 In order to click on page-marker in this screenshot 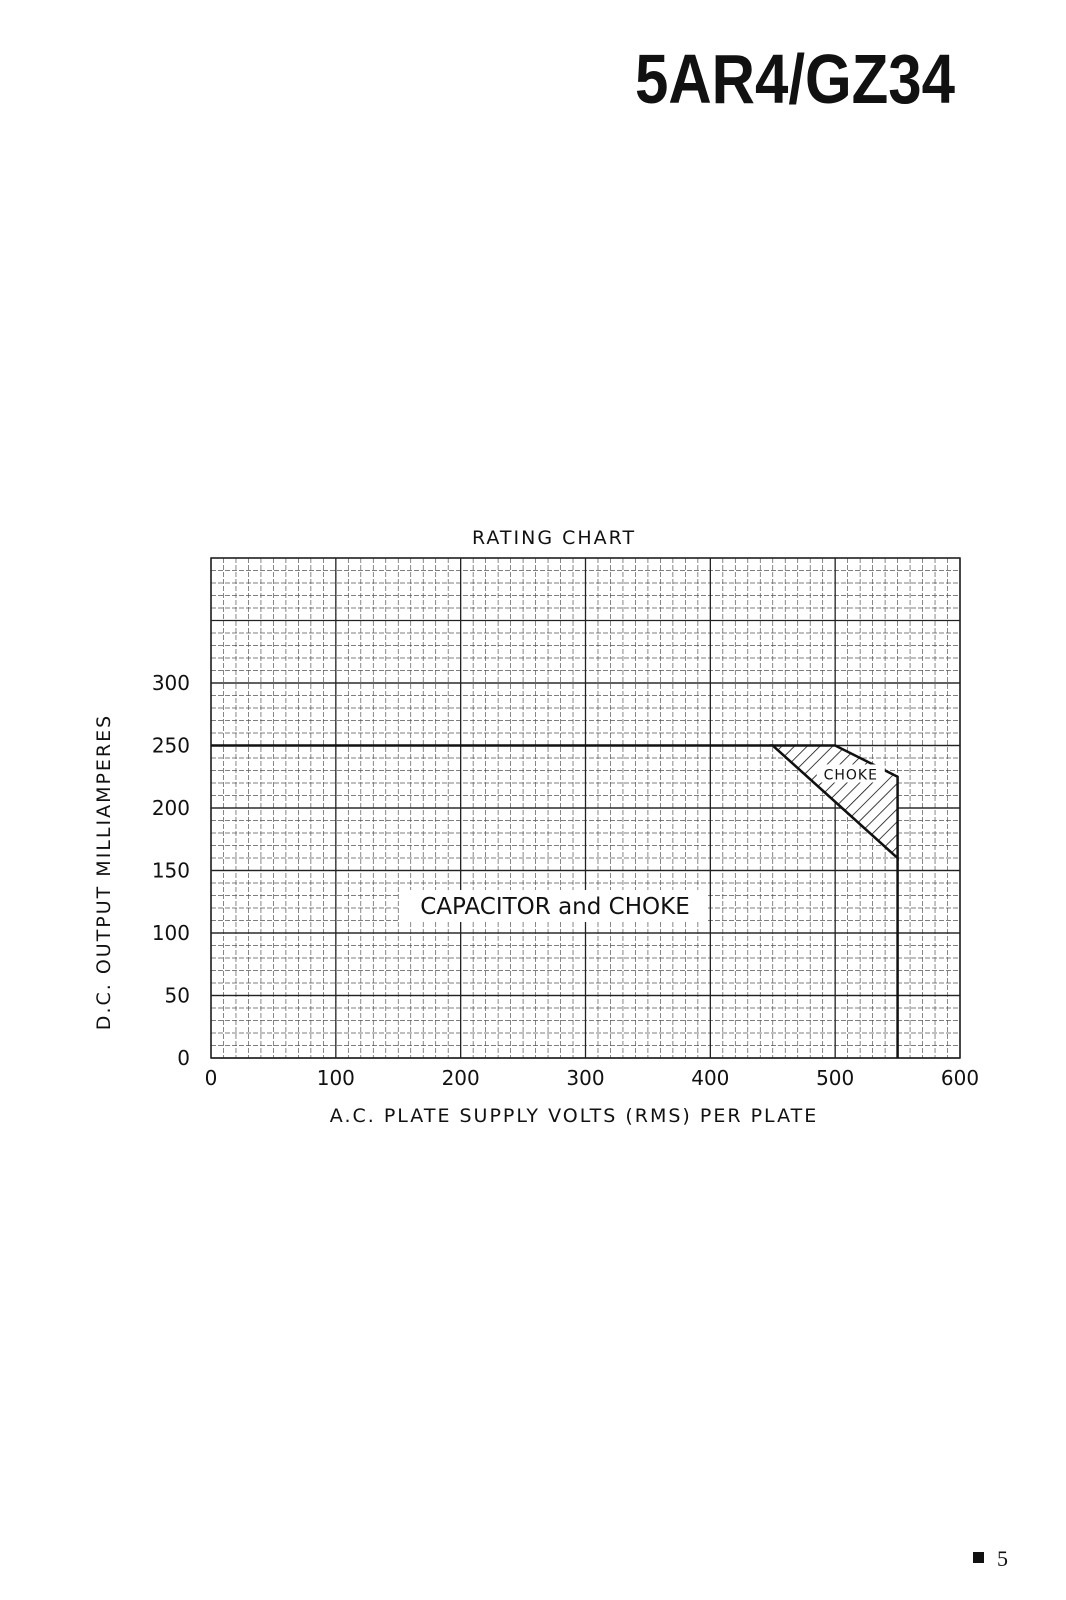, I will do `click(978, 1557)`.